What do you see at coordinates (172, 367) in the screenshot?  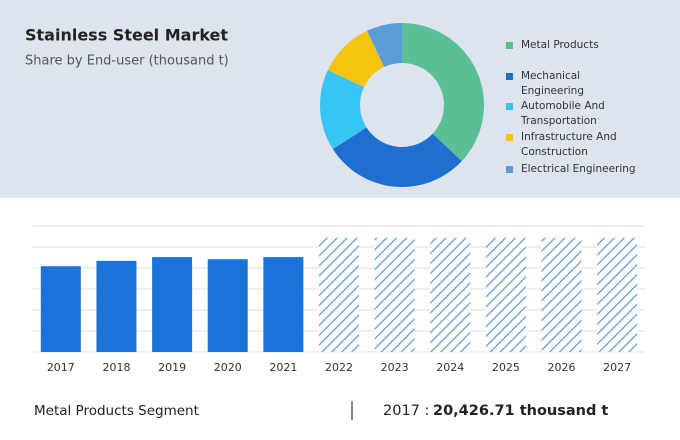 I see `x-tick-label: 2019` at bounding box center [172, 367].